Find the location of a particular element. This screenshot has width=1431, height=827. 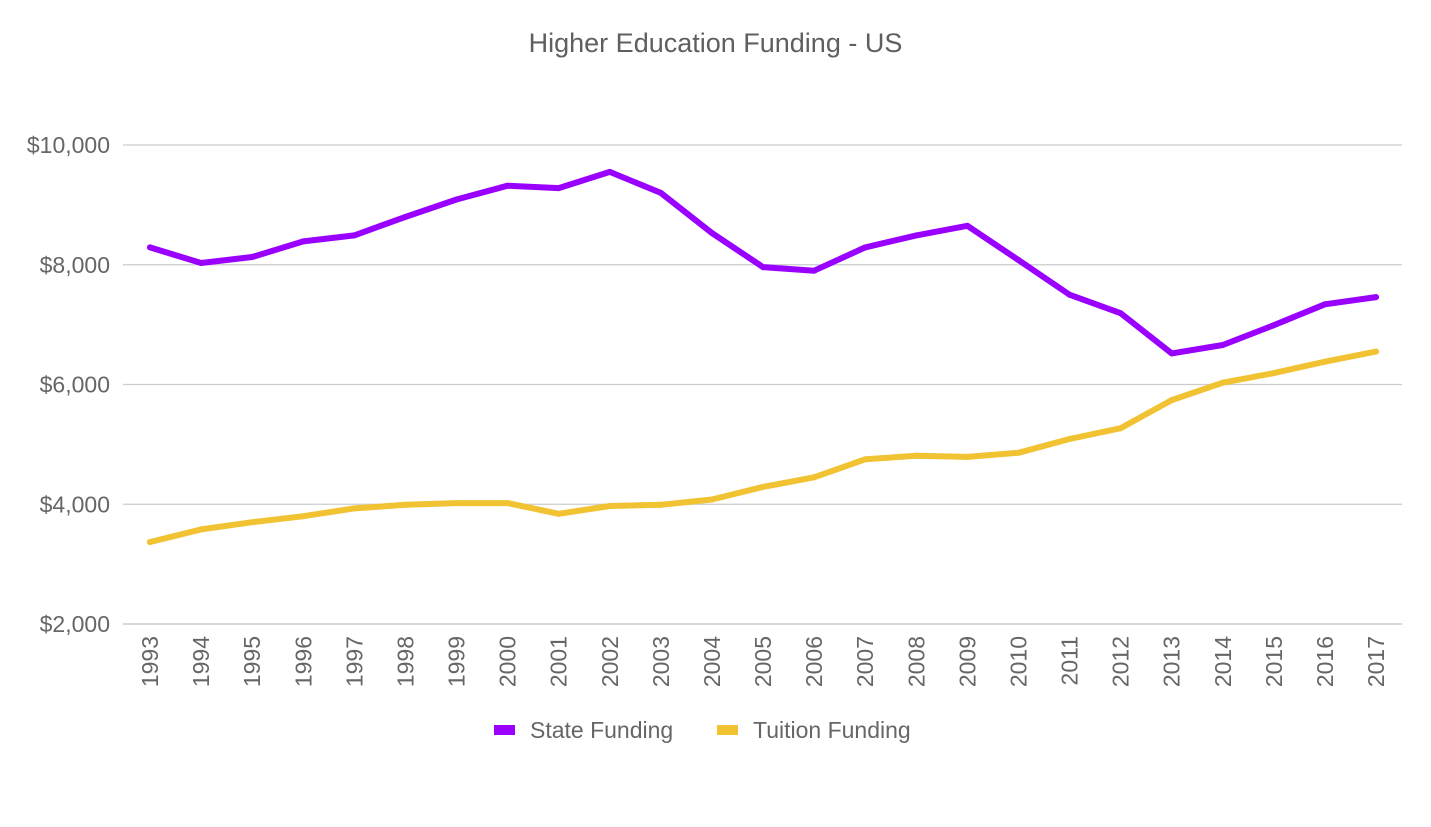

x-tick-label: 2005 is located at coordinates (763, 661).